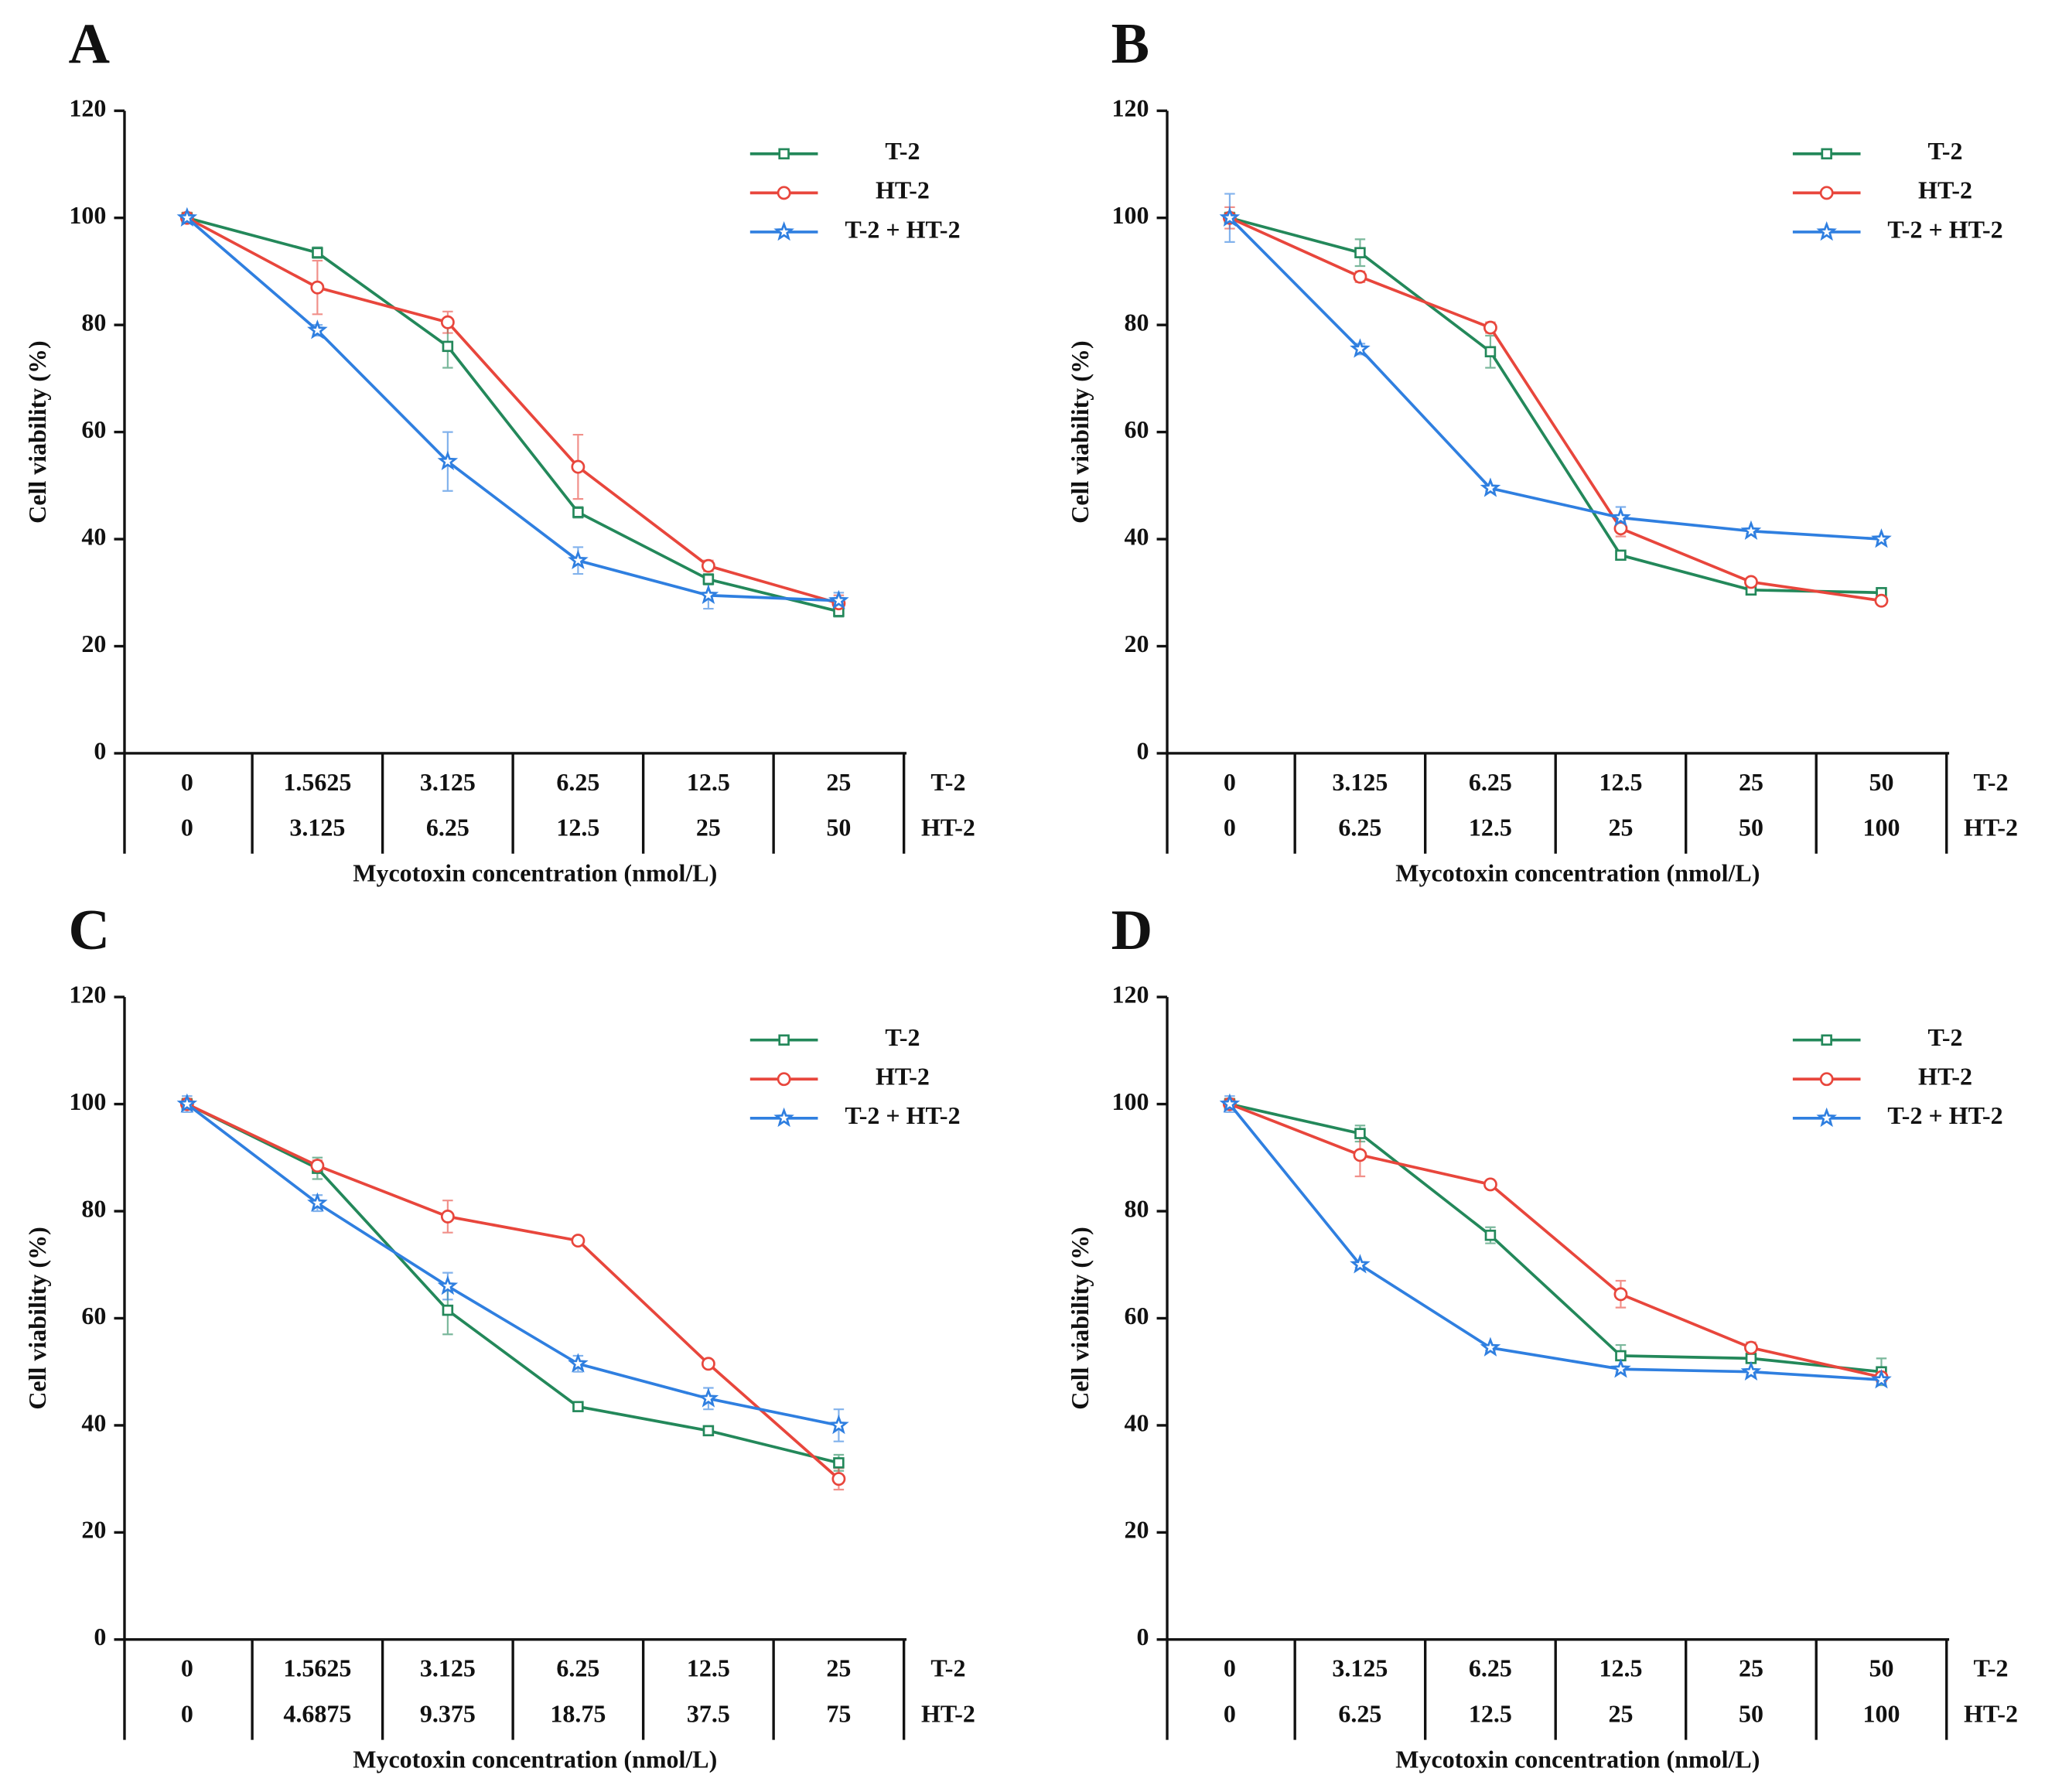 The image size is (2045, 1792). Describe the element at coordinates (90, 44) in the screenshot. I see `panel-label: A` at that location.